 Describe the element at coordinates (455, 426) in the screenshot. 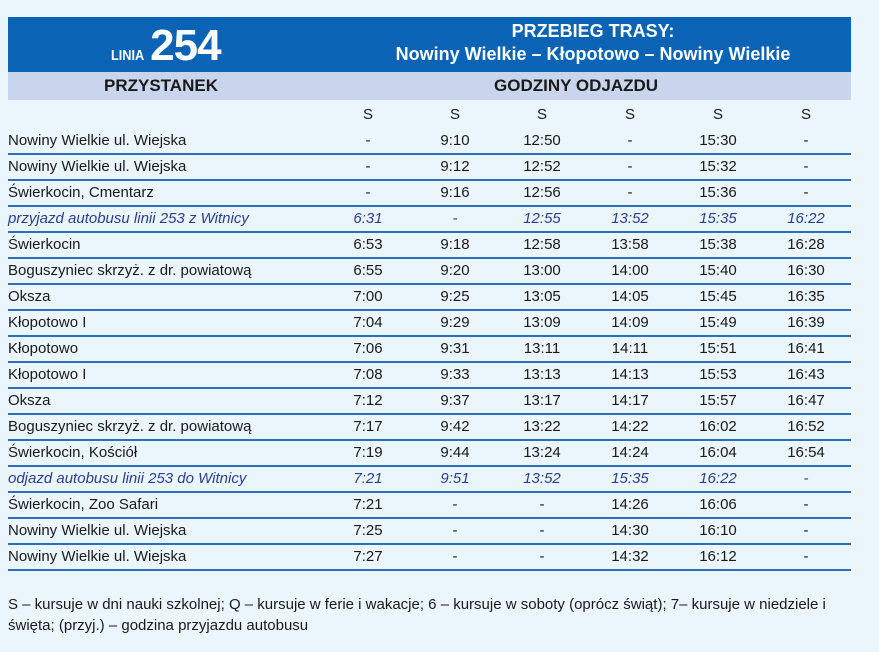

I see `departure-time: 9:42` at that location.